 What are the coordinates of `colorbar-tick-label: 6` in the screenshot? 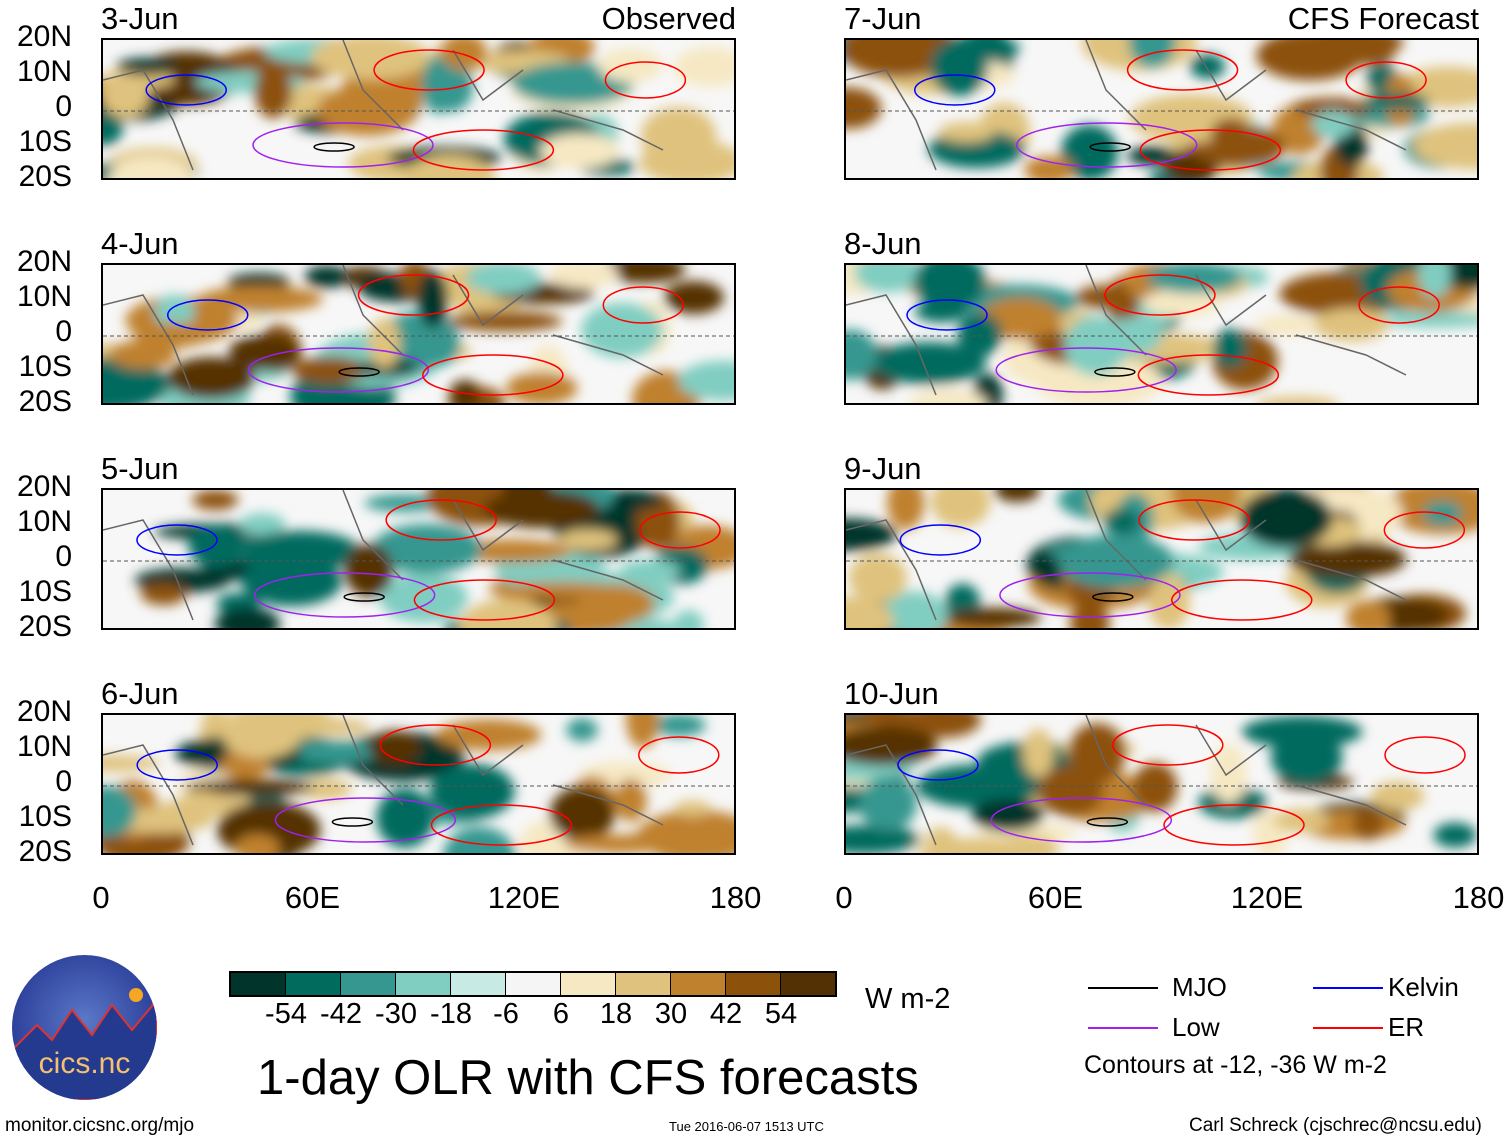 It's located at (561, 1014).